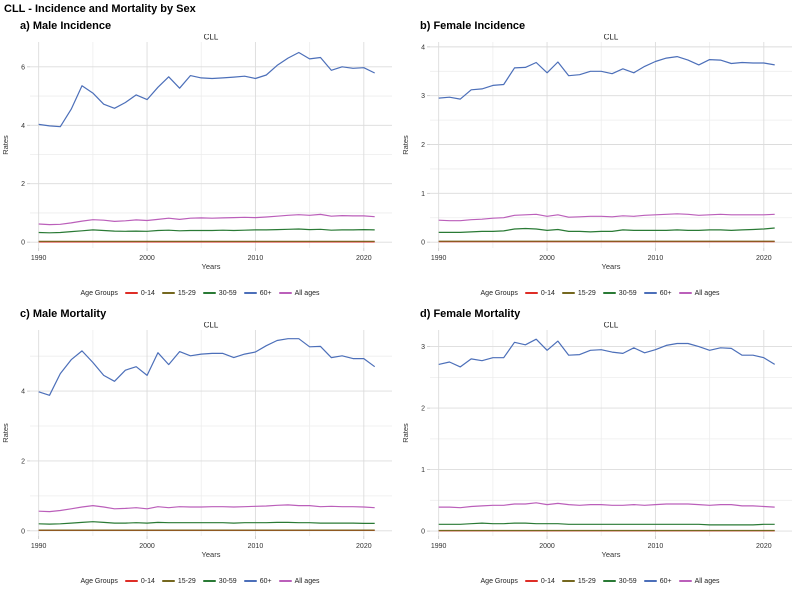  Describe the element at coordinates (200, 581) in the screenshot. I see `legend-male-mortality: Age Groups 0-14 15-29 30-59 60+ All ages` at that location.